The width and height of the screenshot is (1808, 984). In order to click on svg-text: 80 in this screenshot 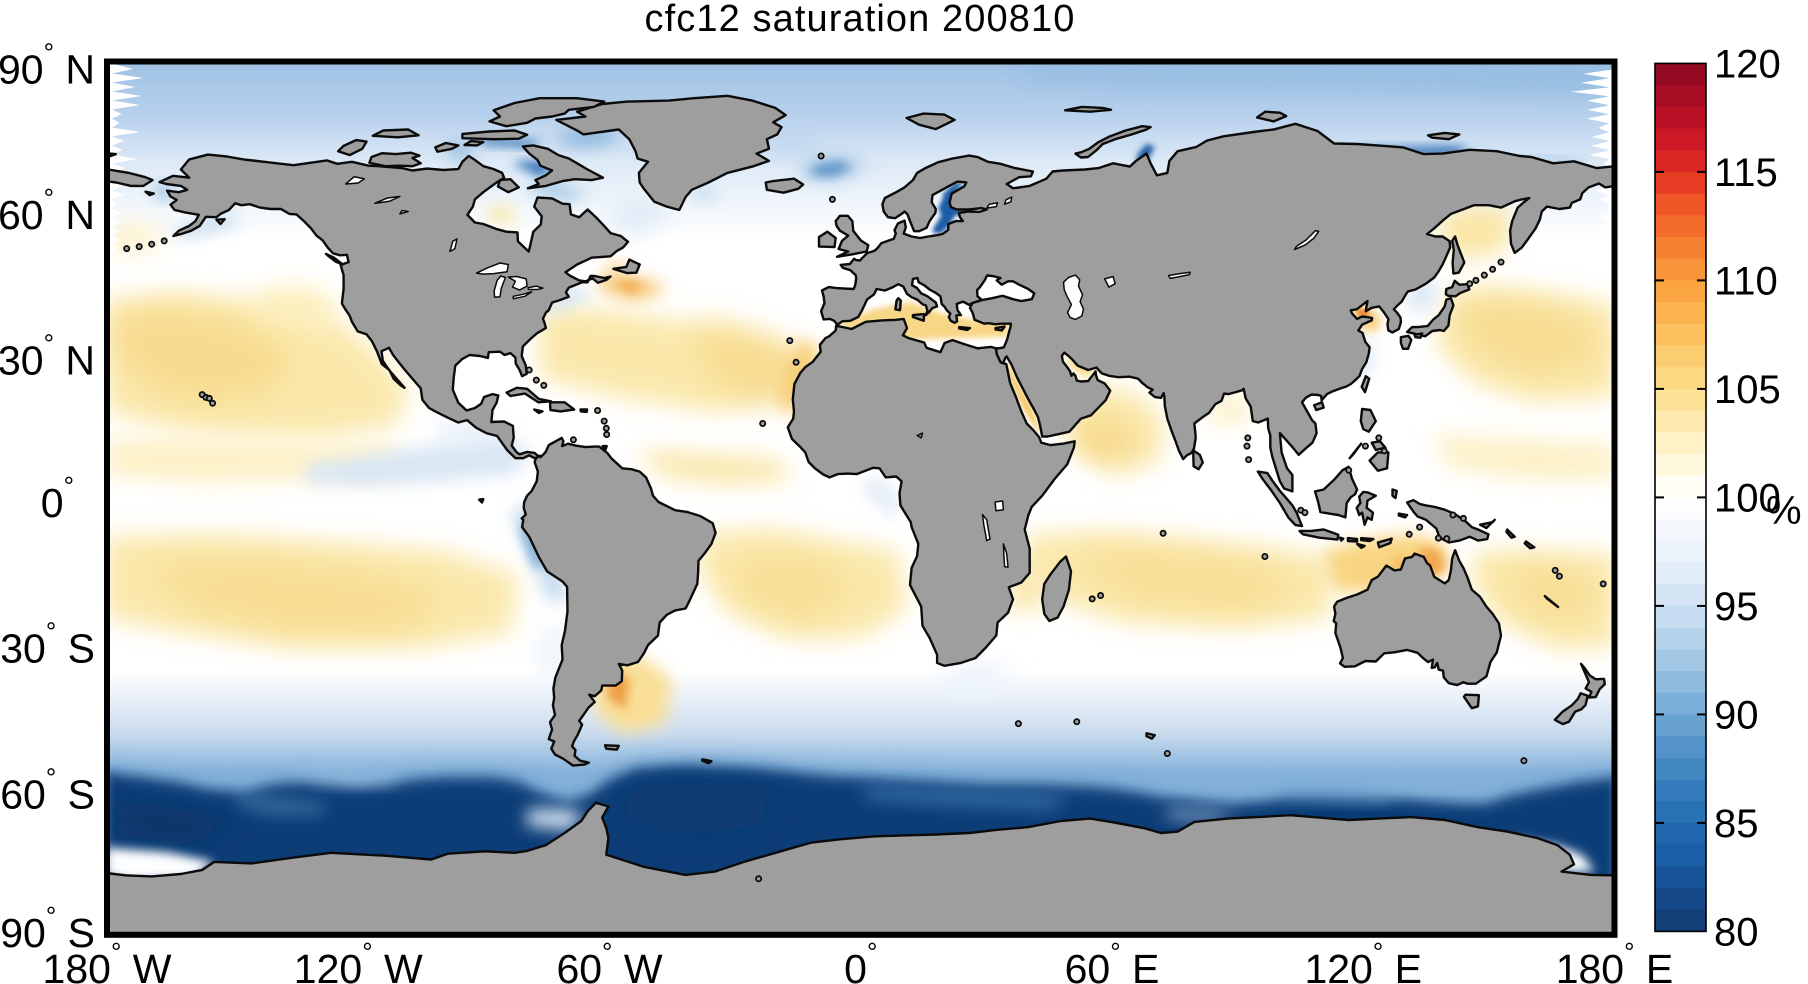, I will do `click(1736, 932)`.